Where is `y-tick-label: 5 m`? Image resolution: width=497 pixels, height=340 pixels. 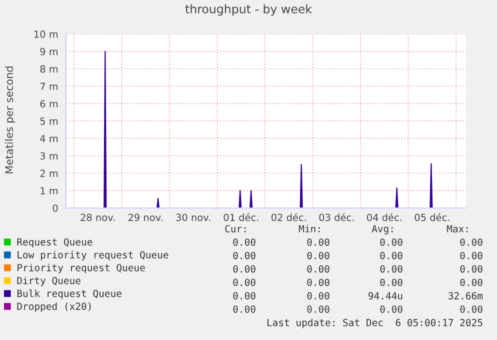
y-tick-label: 5 m is located at coordinates (49, 121).